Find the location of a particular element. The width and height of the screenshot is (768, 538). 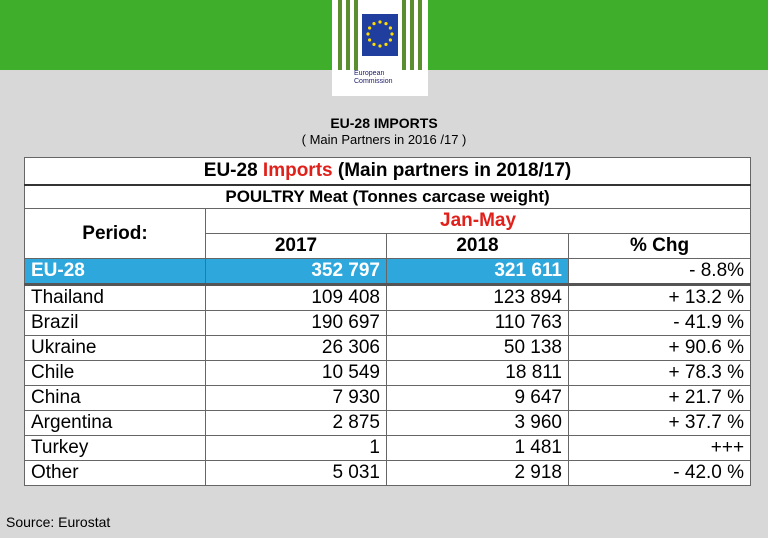

row-change: + 78.3 % is located at coordinates (659, 373).